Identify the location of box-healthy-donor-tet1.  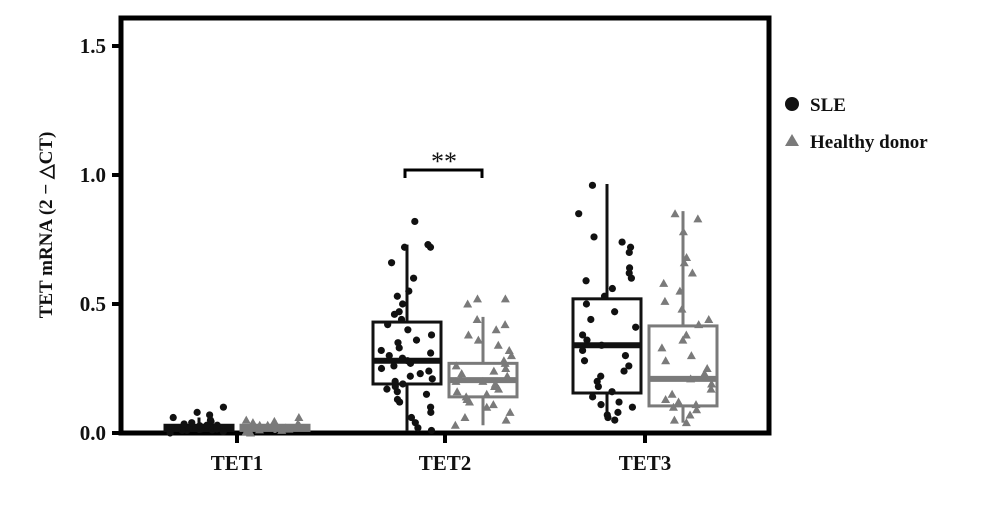
(275, 425).